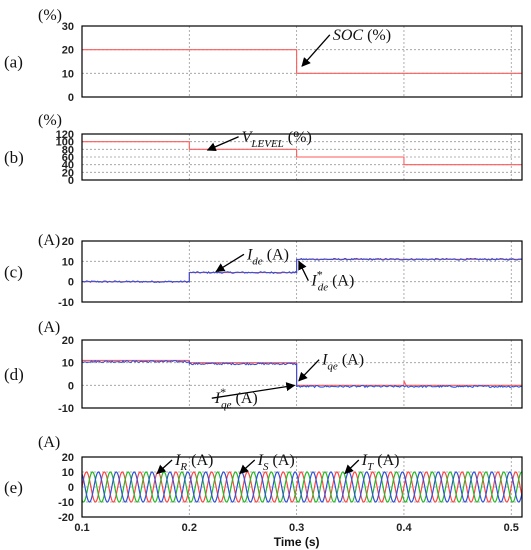  I want to click on x-tick-label: 0.4, so click(404, 528).